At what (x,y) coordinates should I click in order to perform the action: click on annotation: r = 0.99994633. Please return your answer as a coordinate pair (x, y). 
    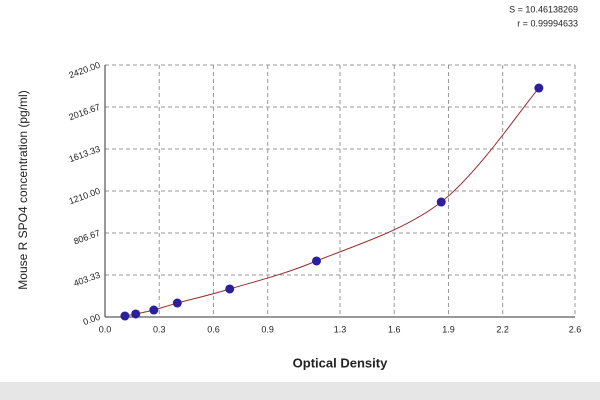
    Looking at the image, I should click on (547, 23).